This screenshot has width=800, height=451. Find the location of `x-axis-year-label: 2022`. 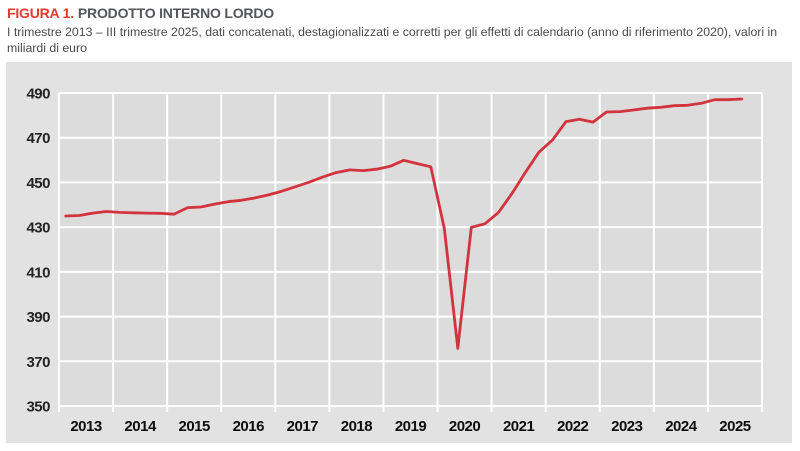

x-axis-year-label: 2022 is located at coordinates (573, 426).